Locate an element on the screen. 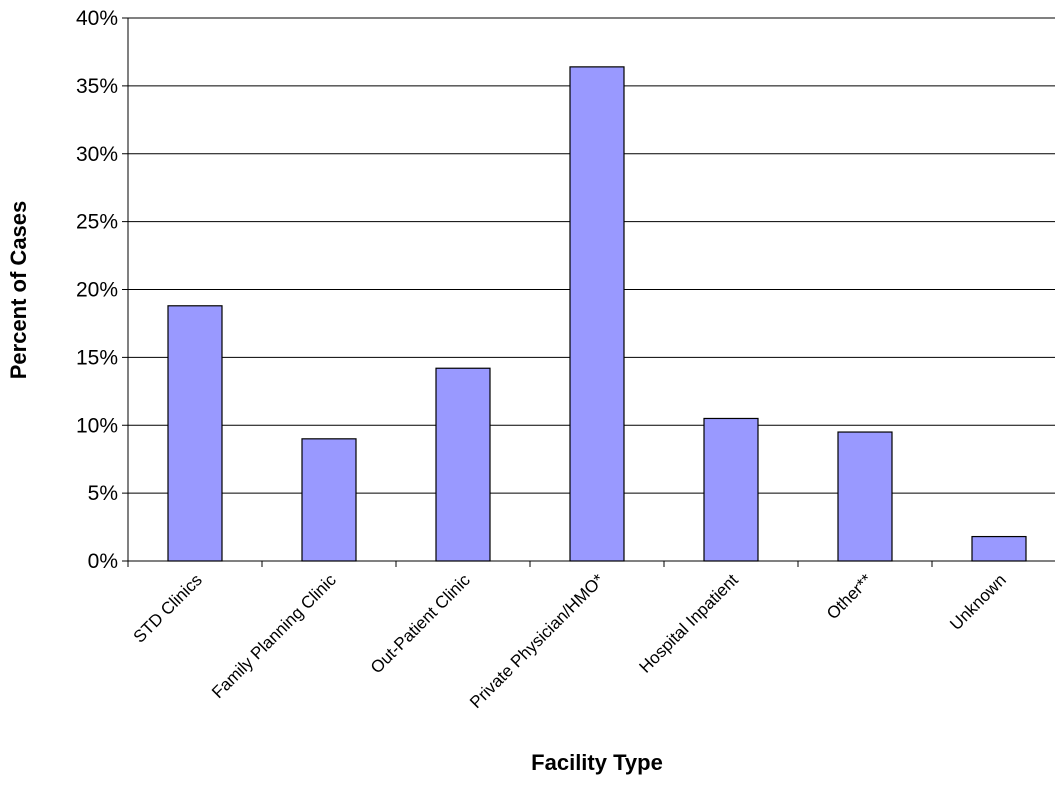 The image size is (1056, 807). y-tick-label: 20% is located at coordinates (97, 290).